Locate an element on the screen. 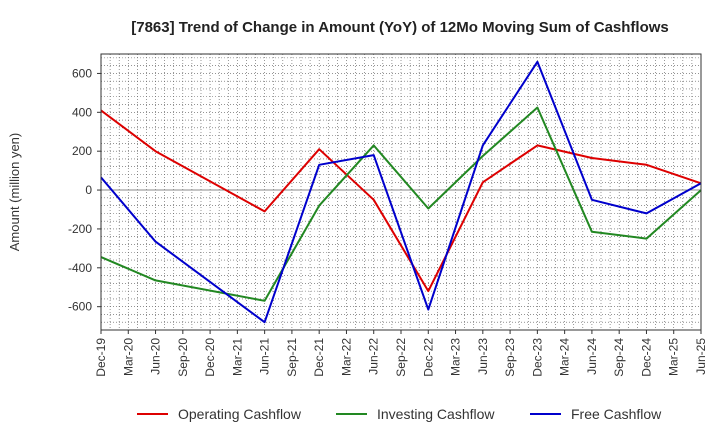 Image resolution: width=720 pixels, height=440 pixels. y-tick-label: 400 is located at coordinates (82, 112).